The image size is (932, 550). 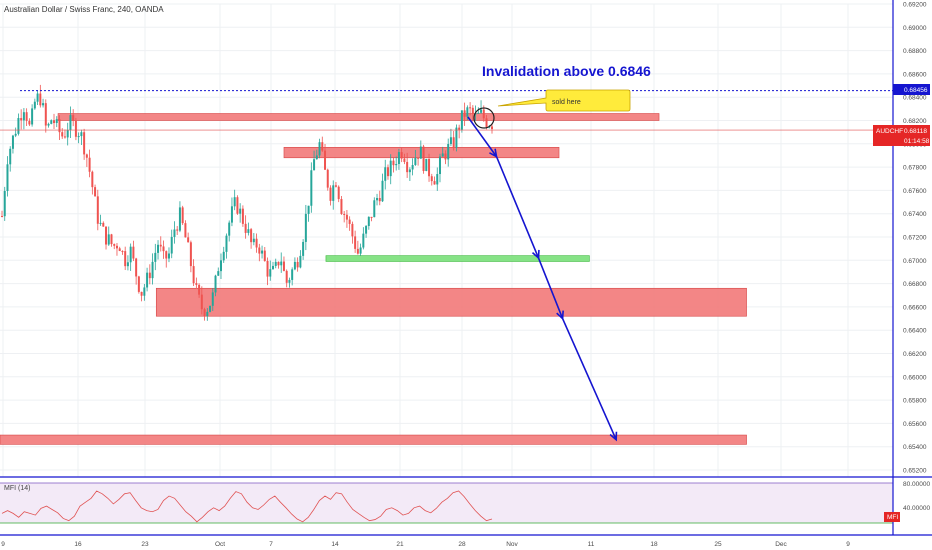 What do you see at coordinates (465, 506) in the screenshot?
I see `mfi-pane: MFI (14) 80.00000 40.00000 MFI` at bounding box center [465, 506].